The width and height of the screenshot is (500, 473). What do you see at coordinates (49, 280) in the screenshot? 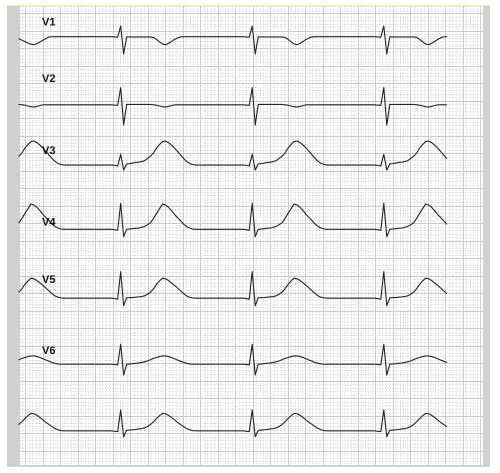
I see `chart-title: V5` at bounding box center [49, 280].